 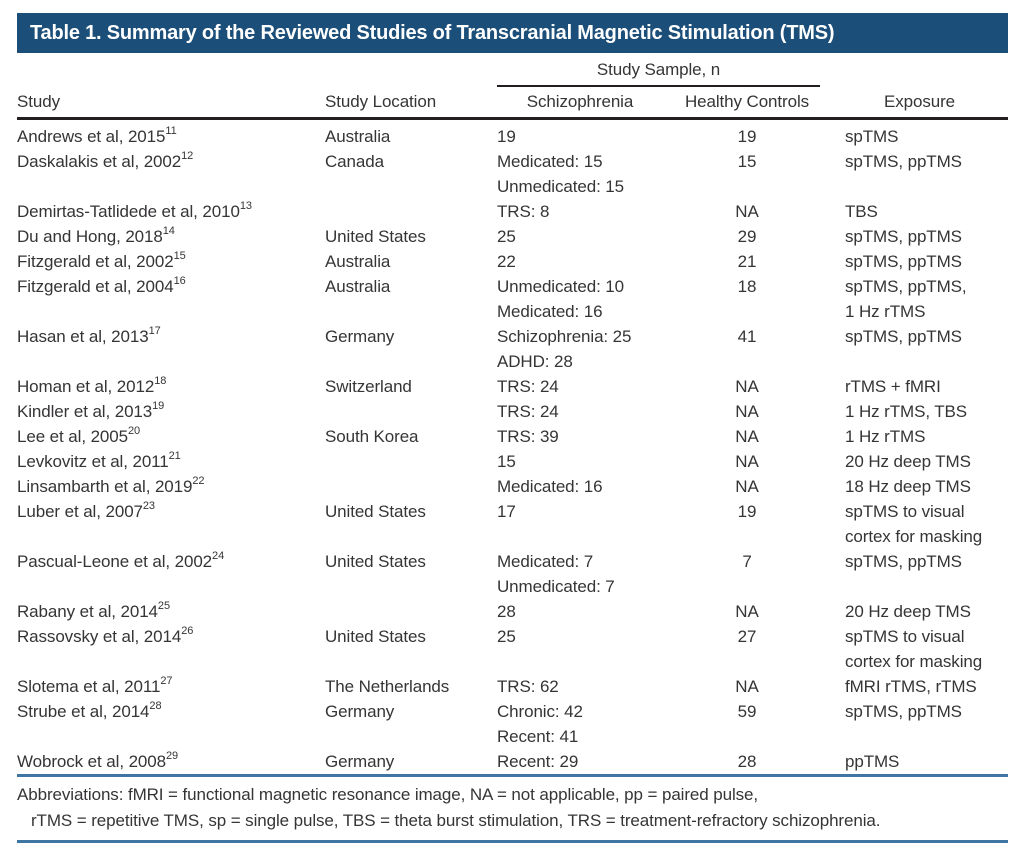 What do you see at coordinates (919, 101) in the screenshot?
I see `column-header-exposure: Exposure` at bounding box center [919, 101].